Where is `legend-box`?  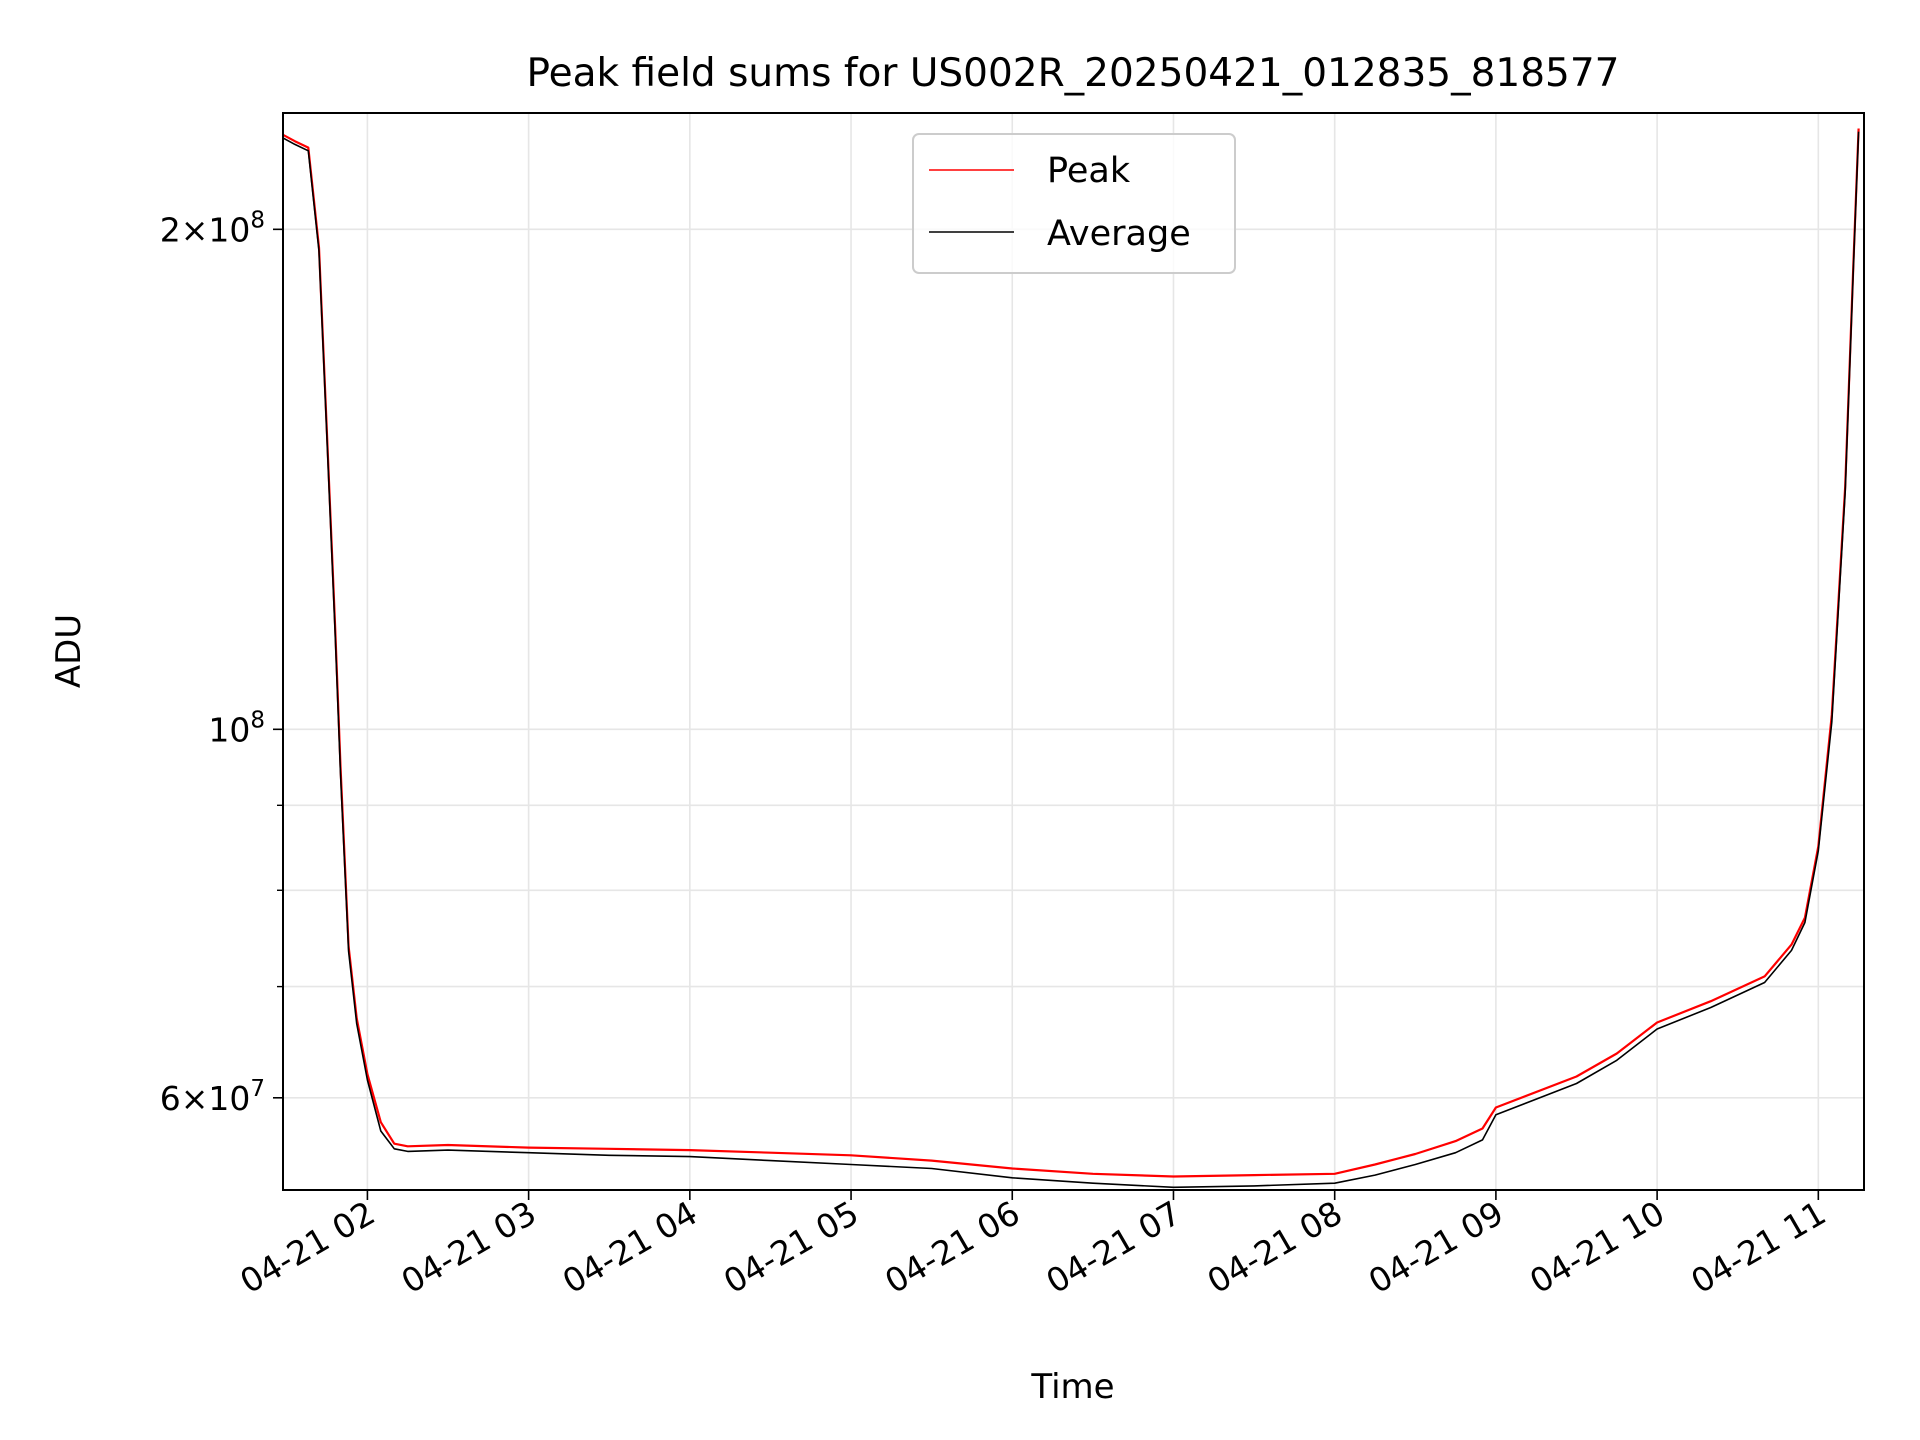 legend-box is located at coordinates (1074, 203).